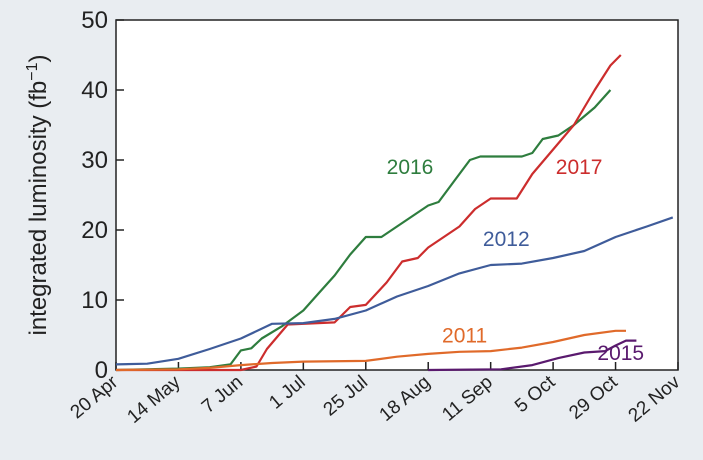 This screenshot has width=703, height=460. What do you see at coordinates (101, 370) in the screenshot?
I see `y-tick-label: 0` at bounding box center [101, 370].